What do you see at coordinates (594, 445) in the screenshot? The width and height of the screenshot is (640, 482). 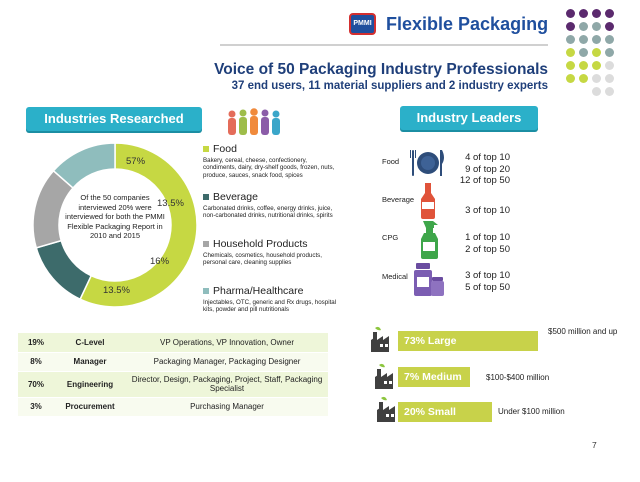 I see `page-number: 7` at bounding box center [594, 445].